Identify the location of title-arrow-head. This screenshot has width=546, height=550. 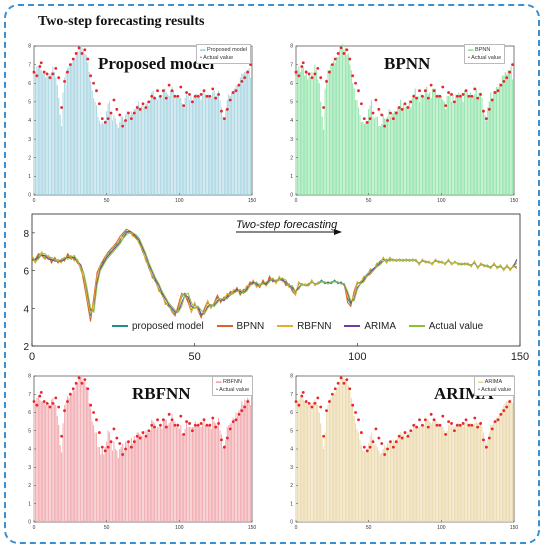
(338, 232).